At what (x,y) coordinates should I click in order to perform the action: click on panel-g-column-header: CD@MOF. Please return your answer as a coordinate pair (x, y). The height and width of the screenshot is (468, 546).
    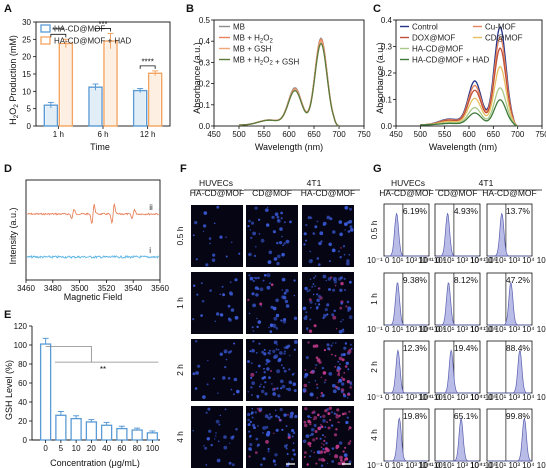
    Looking at the image, I should click on (458, 193).